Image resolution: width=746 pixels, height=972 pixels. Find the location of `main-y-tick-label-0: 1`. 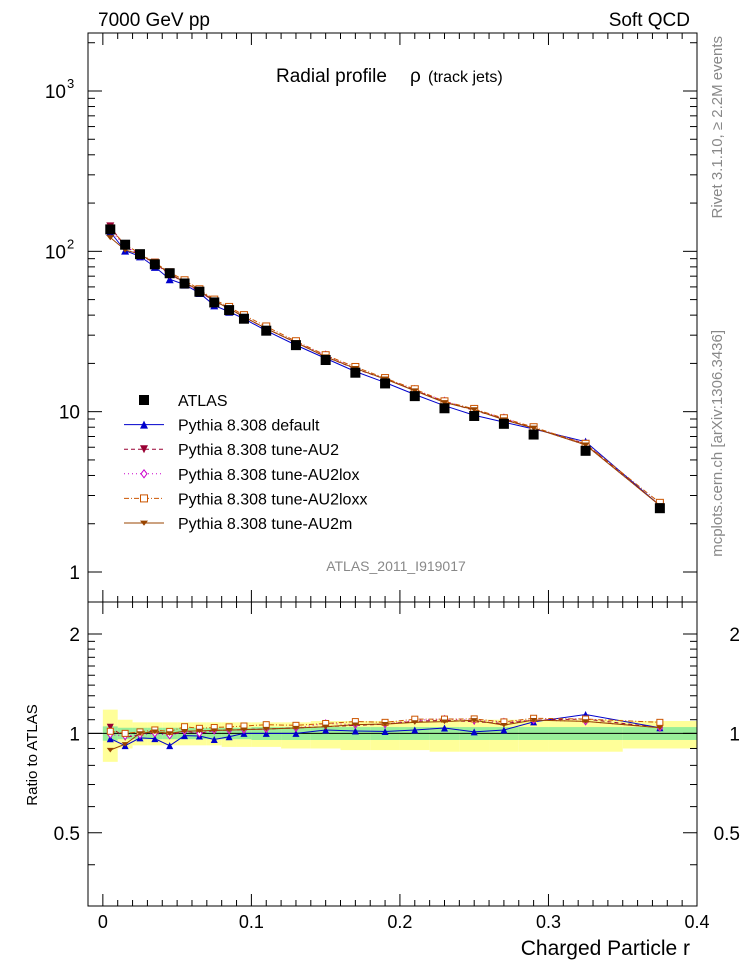

main-y-tick-label-0: 1 is located at coordinates (74, 573).